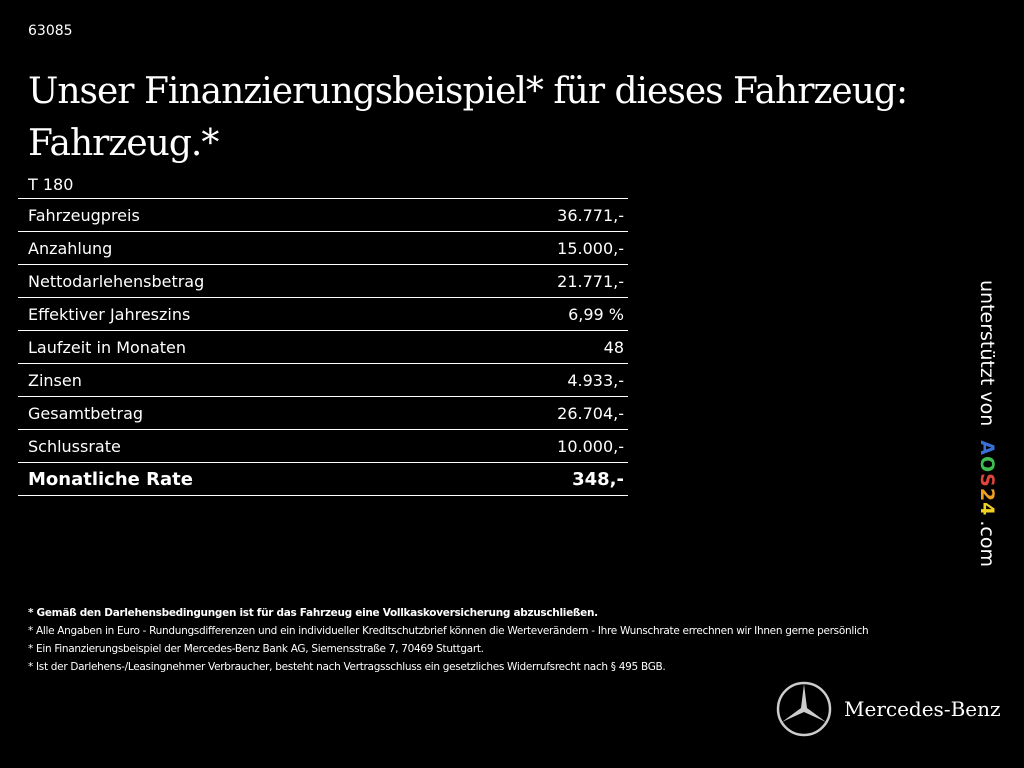 The width and height of the screenshot is (1024, 768). What do you see at coordinates (50, 31) in the screenshot?
I see `vehicle-code: 63085` at bounding box center [50, 31].